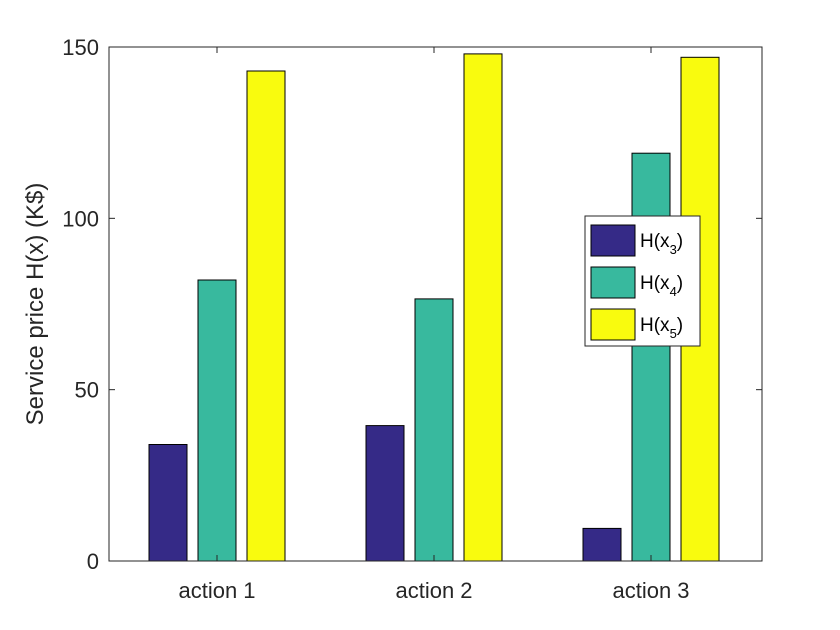 This screenshot has height=630, width=840. Describe the element at coordinates (434, 430) in the screenshot. I see `bar-H(x4)-action-2` at that location.